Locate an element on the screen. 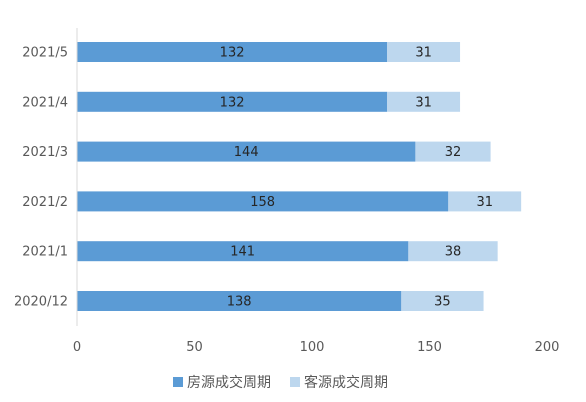 The height and width of the screenshot is (402, 586). data-label: 158 is located at coordinates (262, 202).